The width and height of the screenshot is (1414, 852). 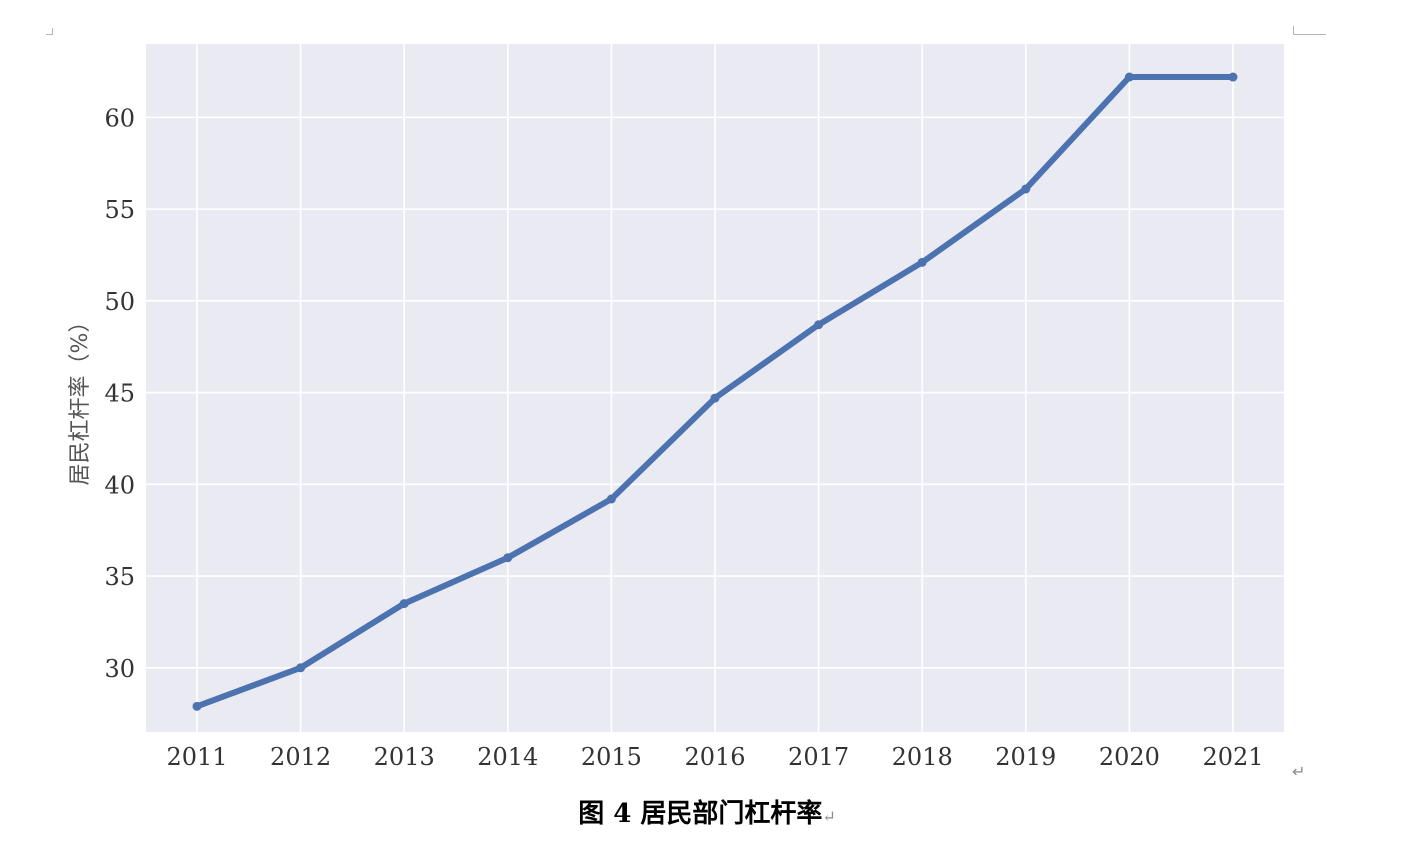 I want to click on y-tick-label: 55, so click(x=119, y=210).